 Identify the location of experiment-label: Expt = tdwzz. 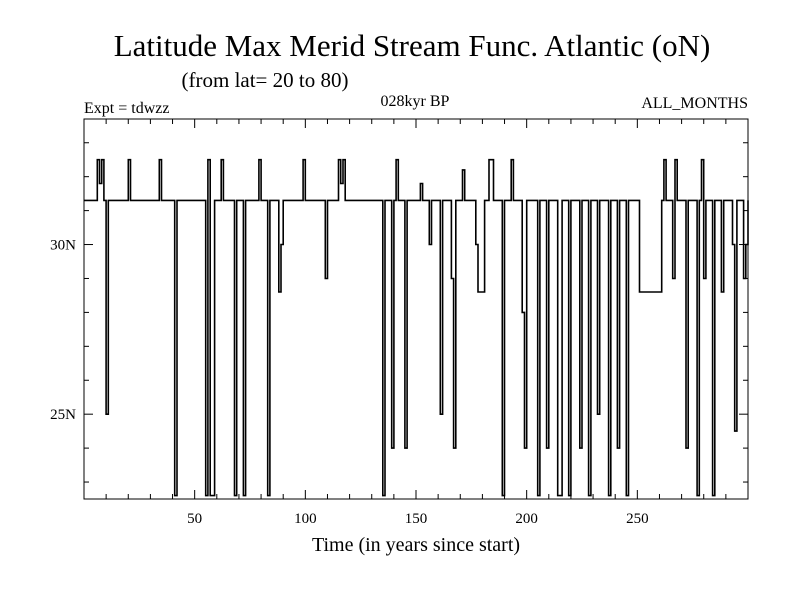
(126, 108).